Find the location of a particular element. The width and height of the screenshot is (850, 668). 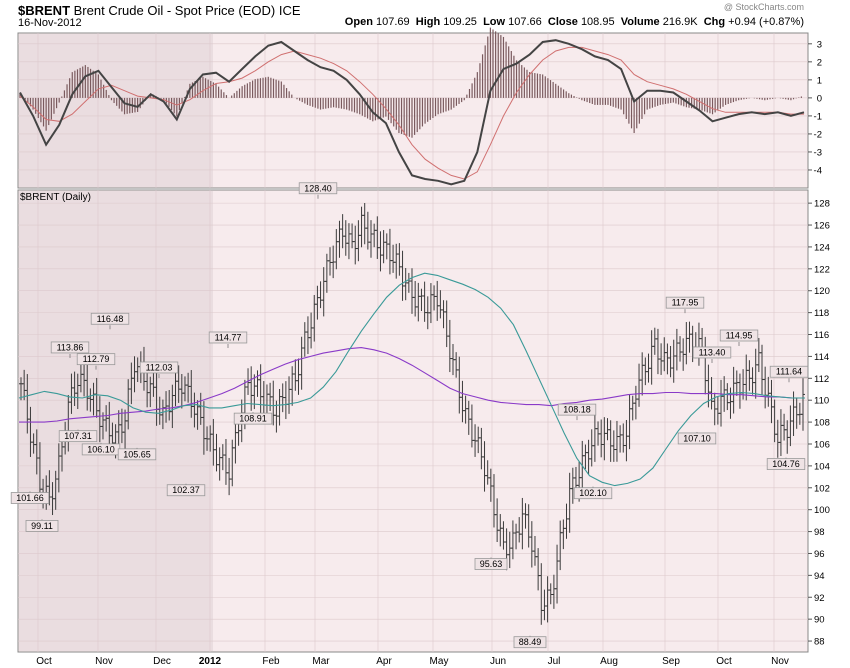

macd-tick-label: -3 is located at coordinates (818, 152).